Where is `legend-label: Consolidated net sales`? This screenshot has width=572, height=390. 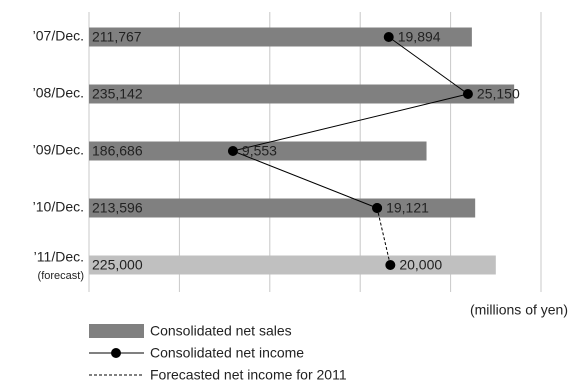 legend-label: Consolidated net sales is located at coordinates (221, 331).